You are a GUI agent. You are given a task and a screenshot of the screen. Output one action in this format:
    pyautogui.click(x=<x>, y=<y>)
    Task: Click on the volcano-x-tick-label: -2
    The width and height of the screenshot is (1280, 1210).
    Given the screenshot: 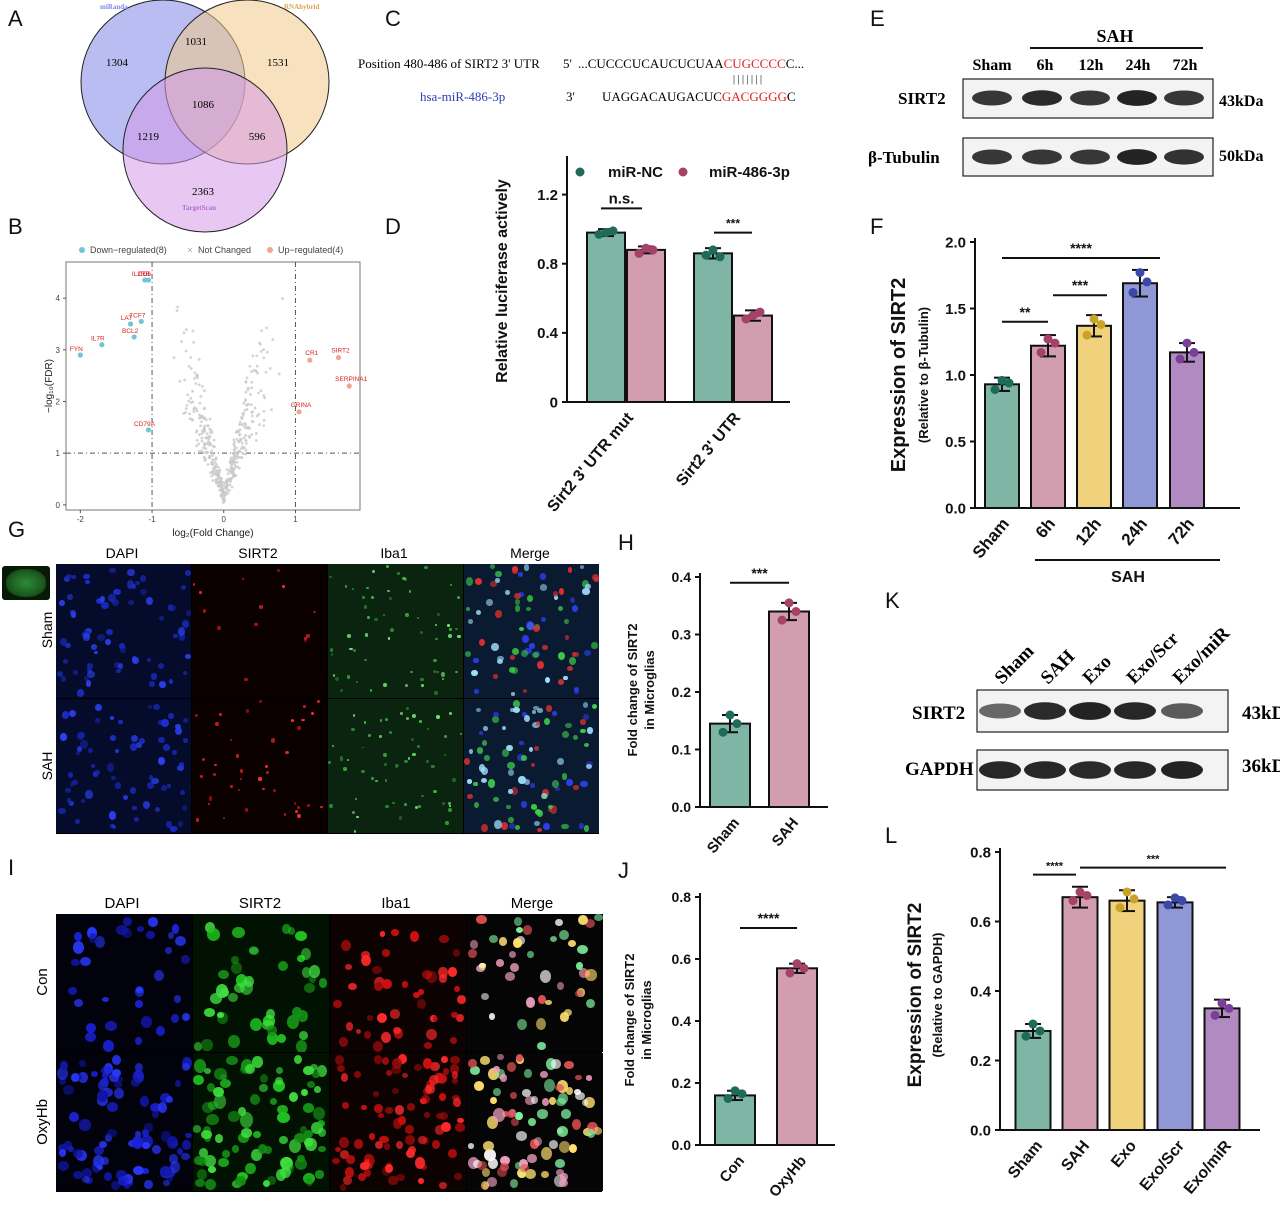 What is the action you would take?
    pyautogui.click(x=81, y=519)
    